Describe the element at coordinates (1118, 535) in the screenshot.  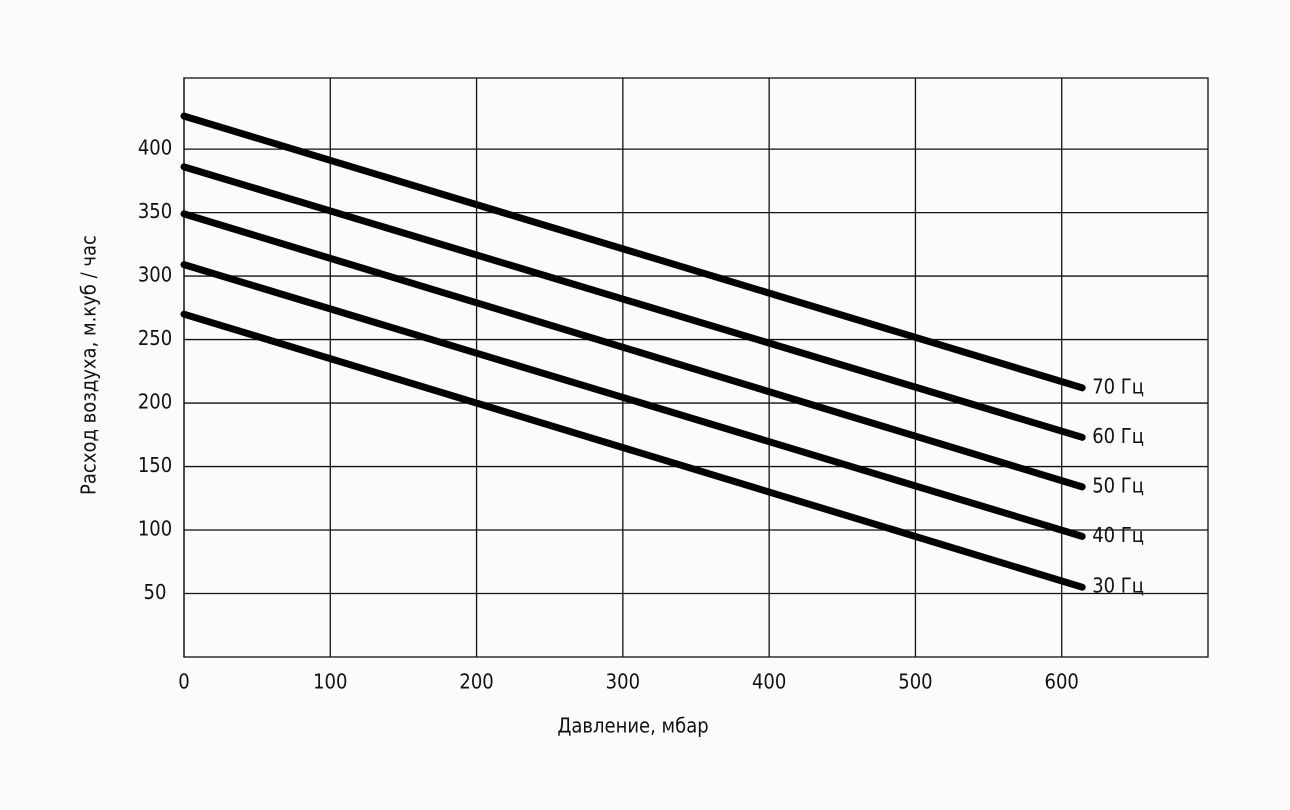
I see `series-label: 40 Гц` at that location.